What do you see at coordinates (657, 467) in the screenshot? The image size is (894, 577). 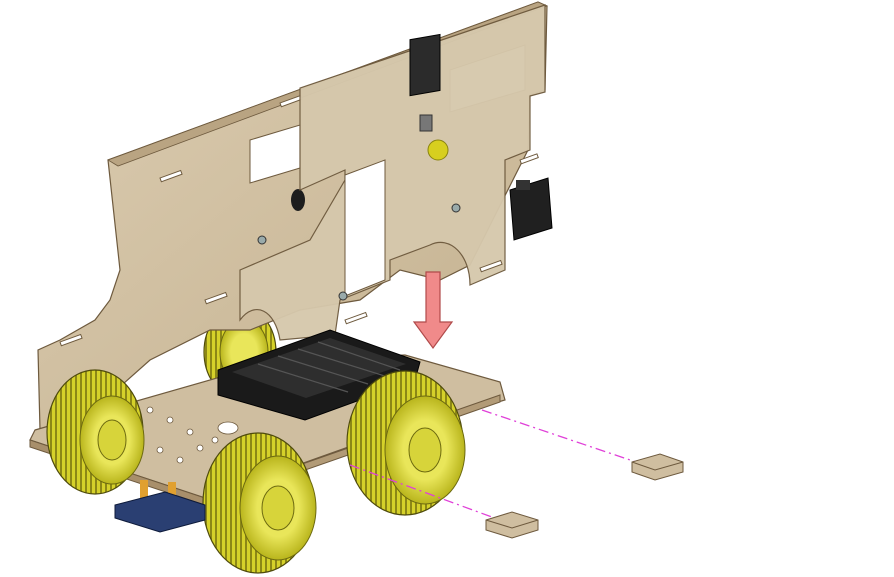 I see `connector-piece-upper` at bounding box center [657, 467].